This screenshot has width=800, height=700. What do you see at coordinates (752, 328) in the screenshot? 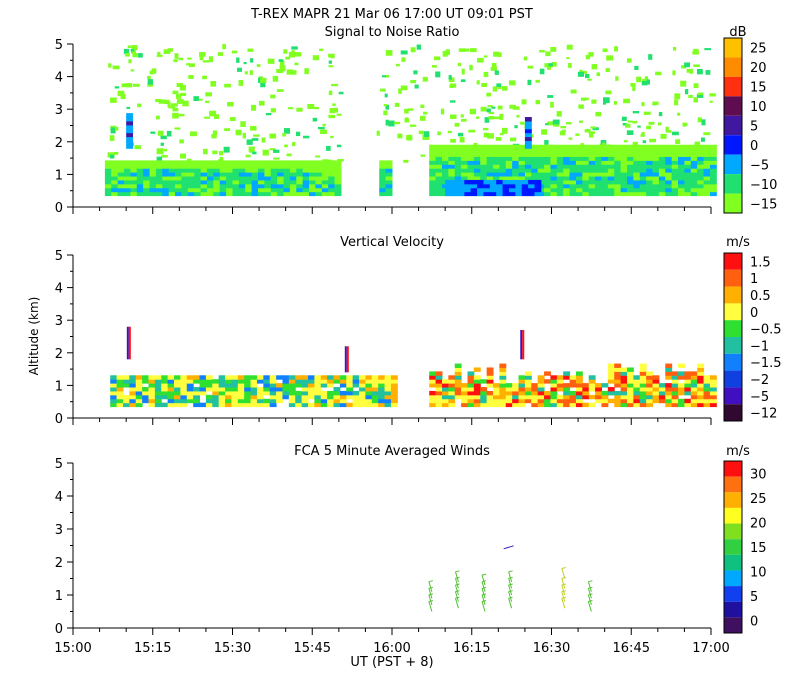
I see `colorbar: 1.510.50−0.5−1−1.5−2−5−12m/s` at bounding box center [752, 328].